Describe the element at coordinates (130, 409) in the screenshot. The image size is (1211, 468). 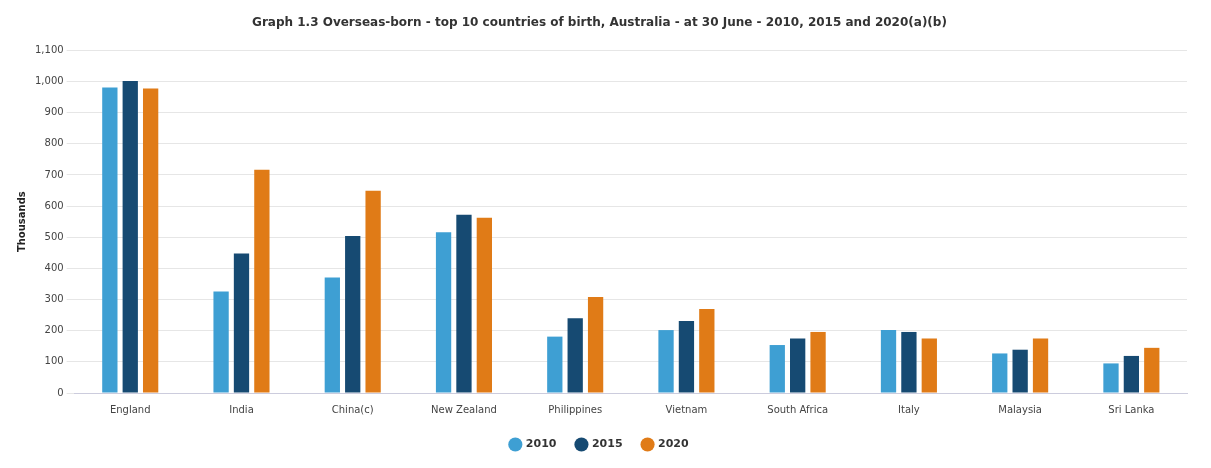
I see `x-tick-label: England` at that location.